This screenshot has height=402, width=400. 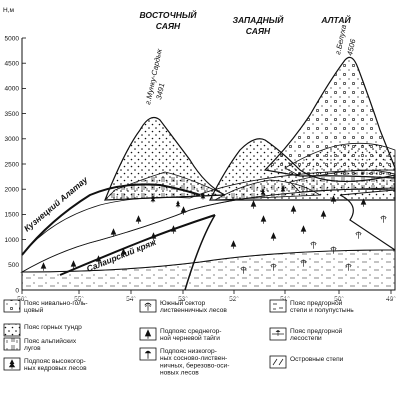 What do you see at coordinates (306, 338) in the screenshot?
I see `legend-label: лесостепи` at bounding box center [306, 338].